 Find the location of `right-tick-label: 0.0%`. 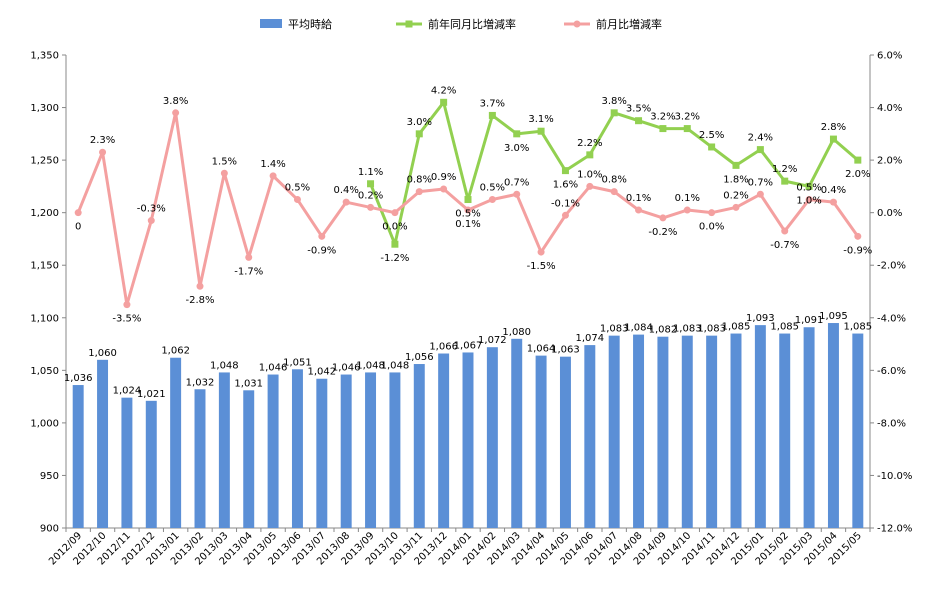

right-tick-label: 0.0% is located at coordinates (889, 213).